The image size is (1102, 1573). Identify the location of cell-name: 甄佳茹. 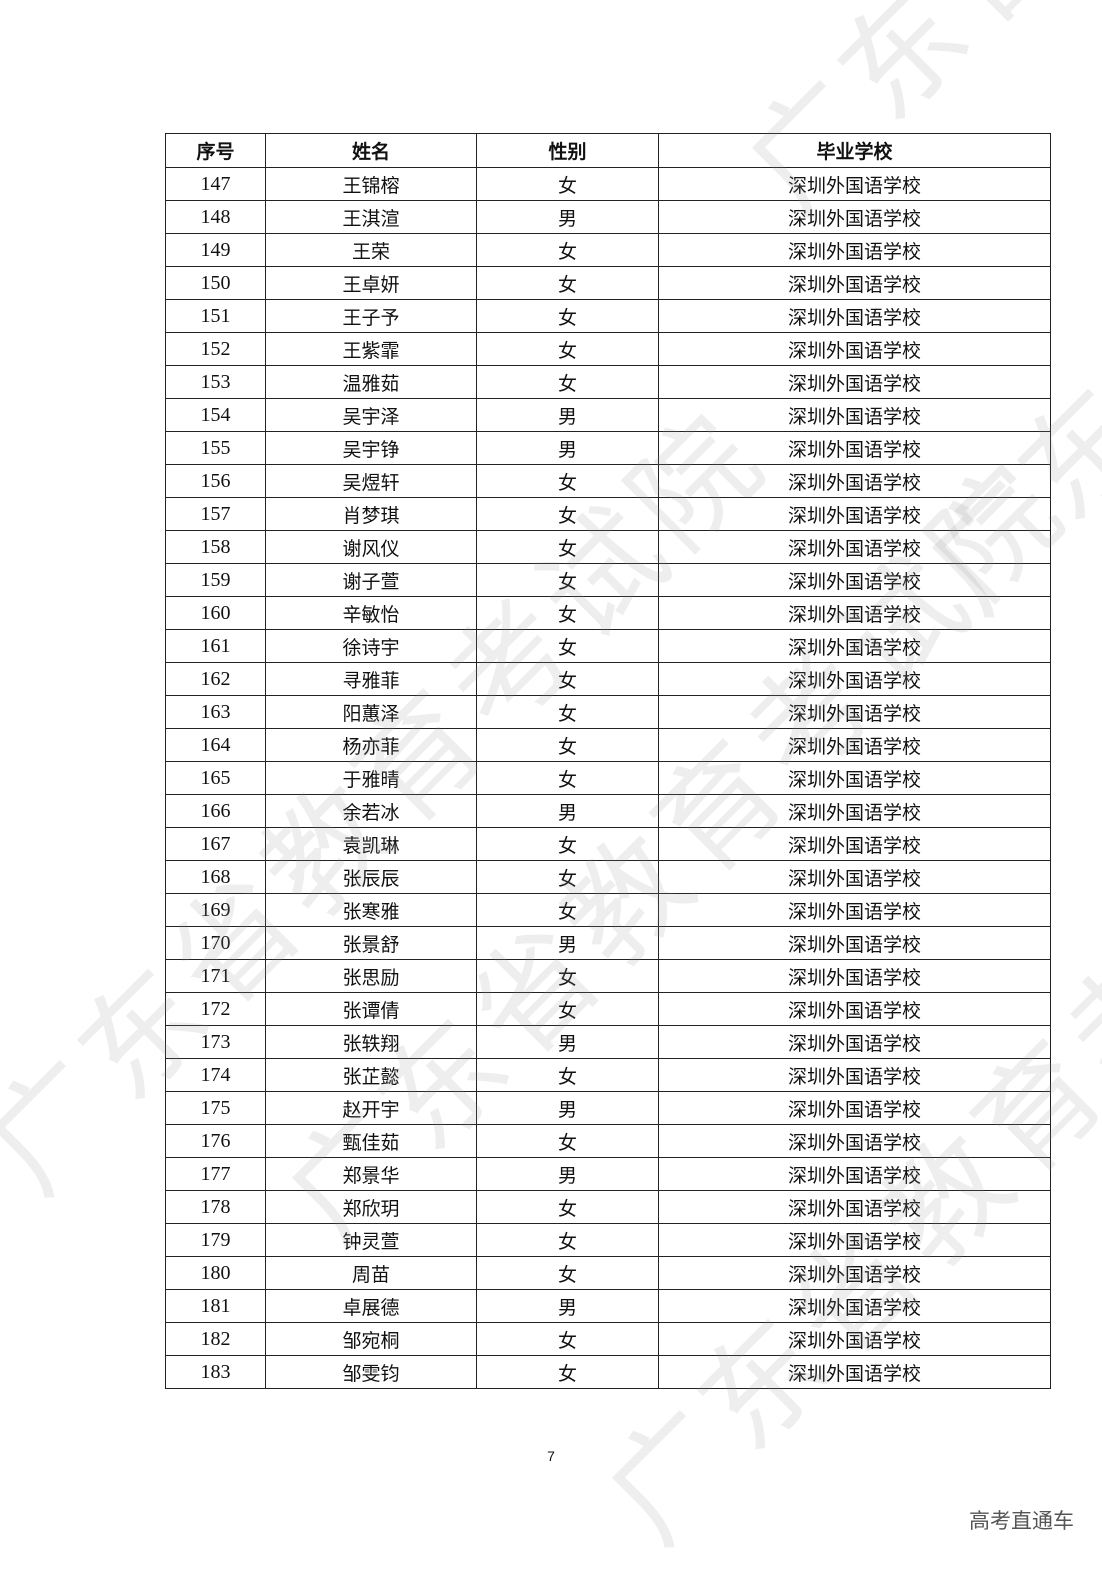
(371, 1141).